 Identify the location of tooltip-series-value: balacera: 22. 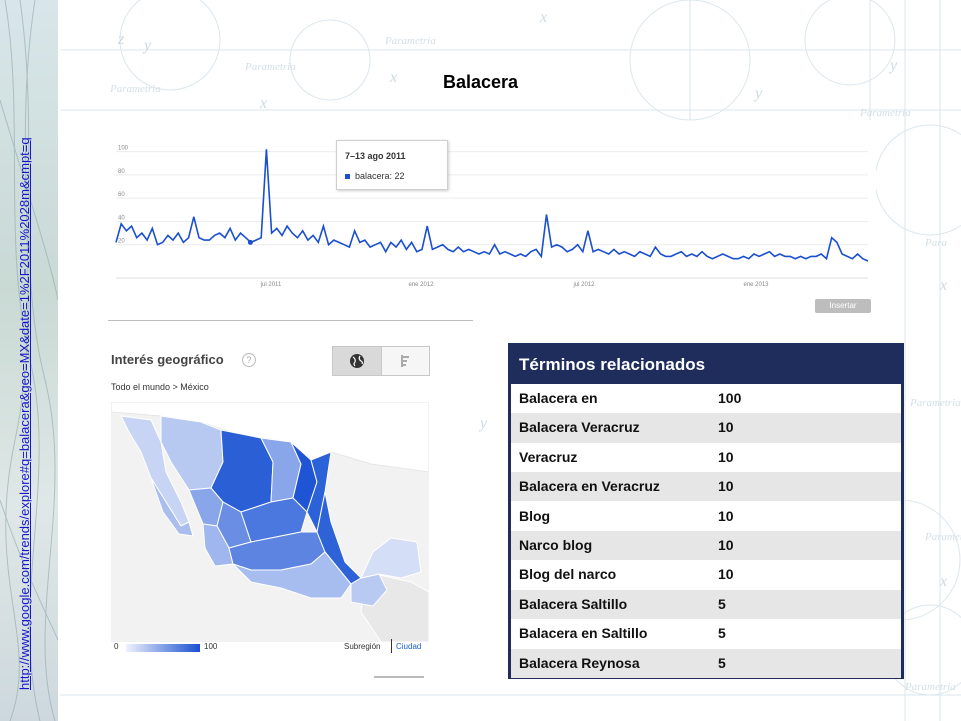
(380, 176).